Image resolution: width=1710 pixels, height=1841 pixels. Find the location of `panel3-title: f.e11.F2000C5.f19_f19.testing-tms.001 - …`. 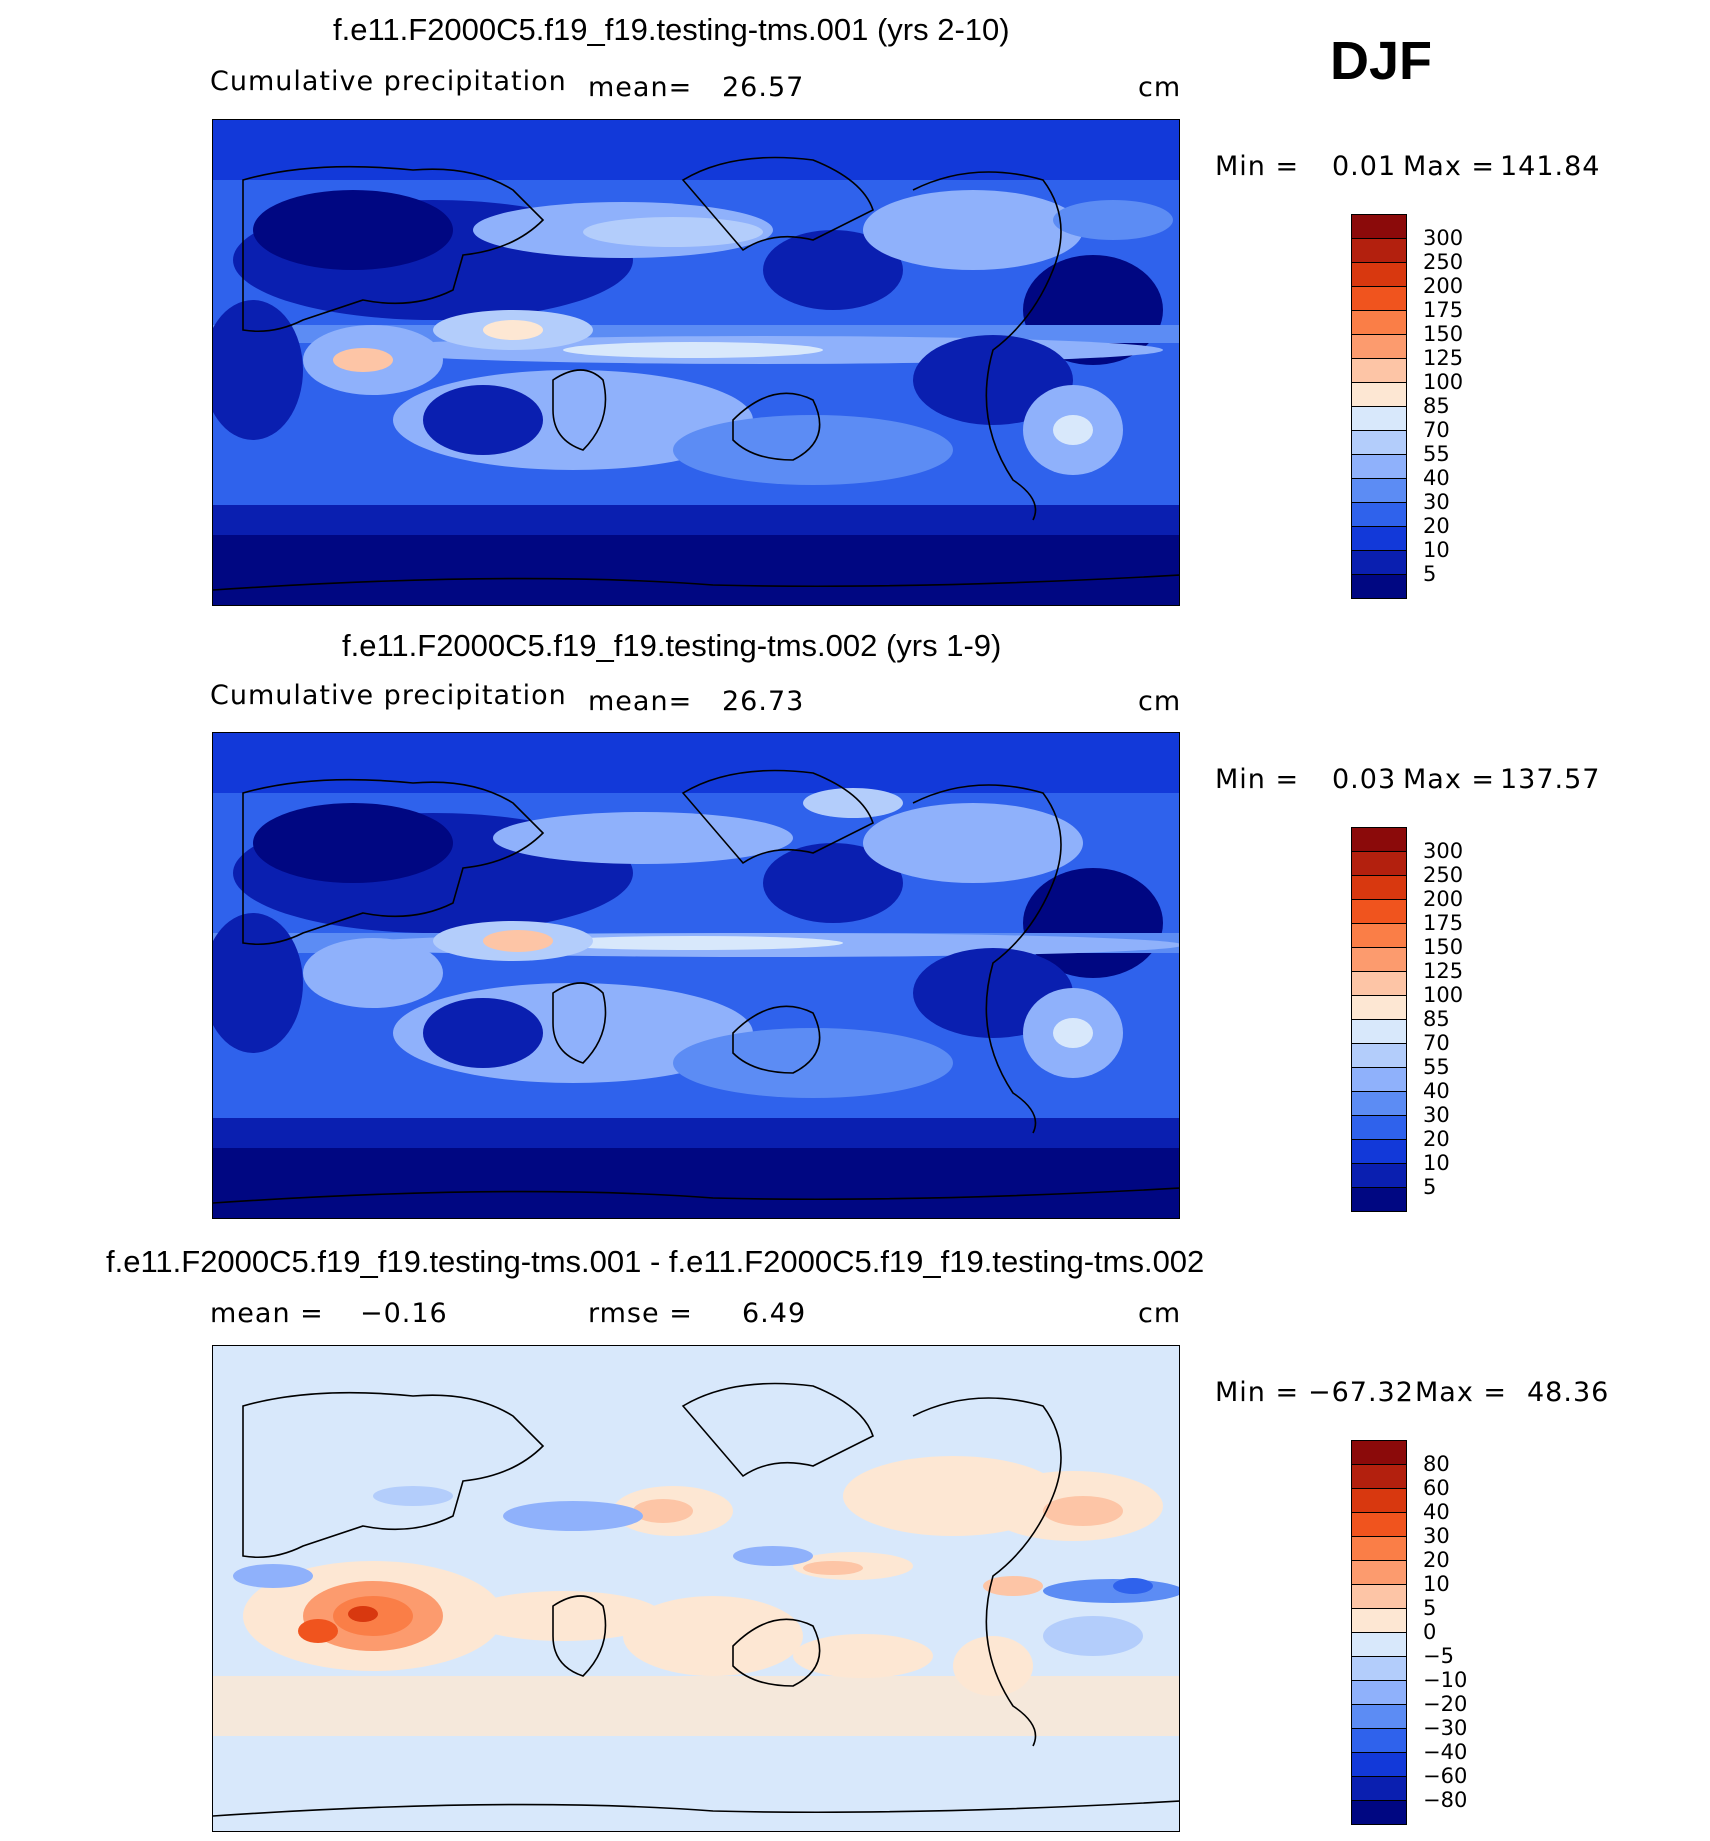

panel3-title: f.e11.F2000C5.f19_f19.testing-tms.001 - … is located at coordinates (655, 1261).